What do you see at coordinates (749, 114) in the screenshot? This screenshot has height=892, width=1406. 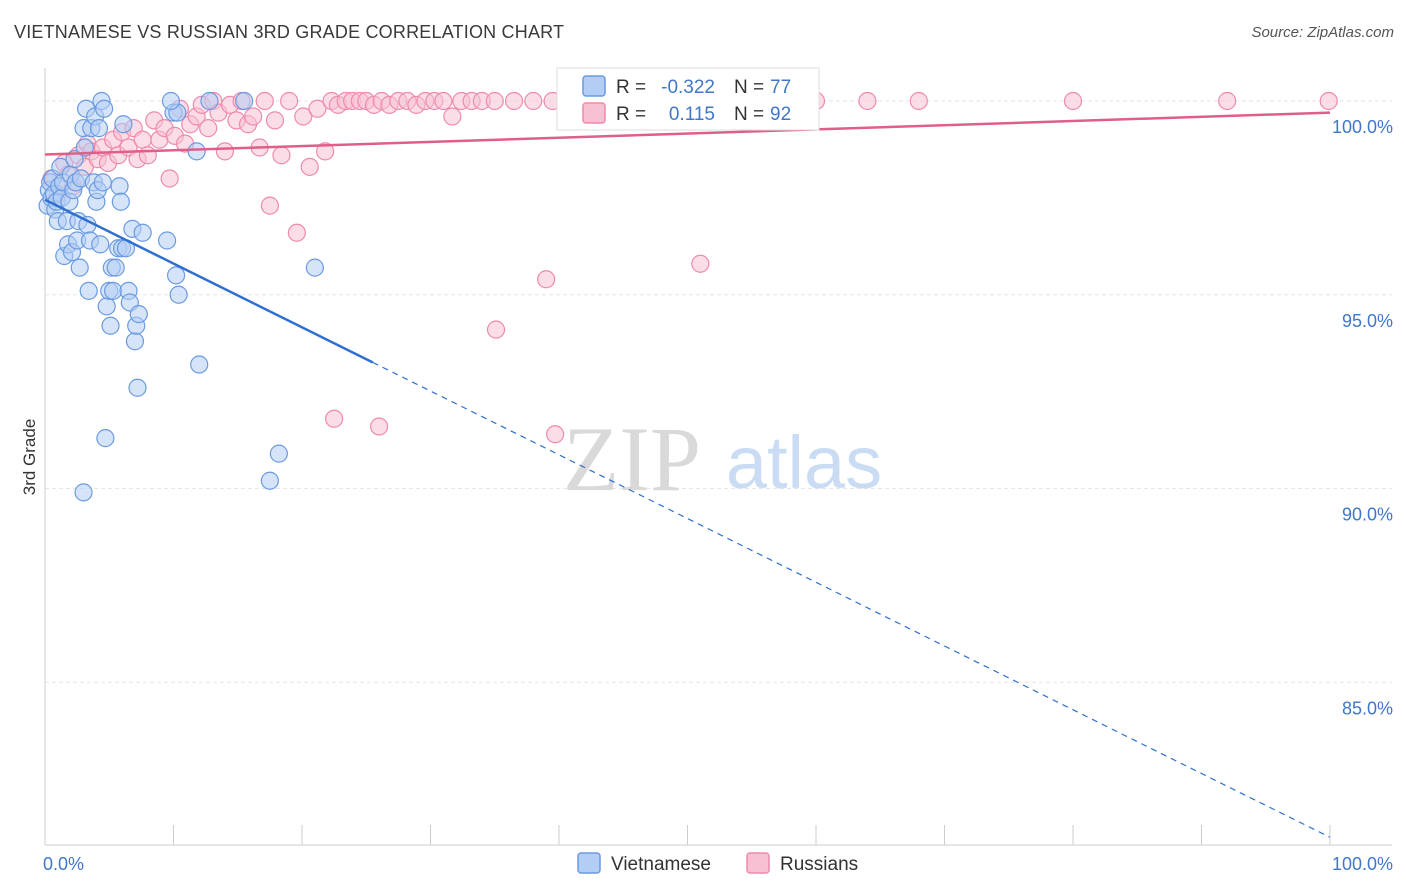 I see `legend-n-label-2: N =` at bounding box center [749, 114].